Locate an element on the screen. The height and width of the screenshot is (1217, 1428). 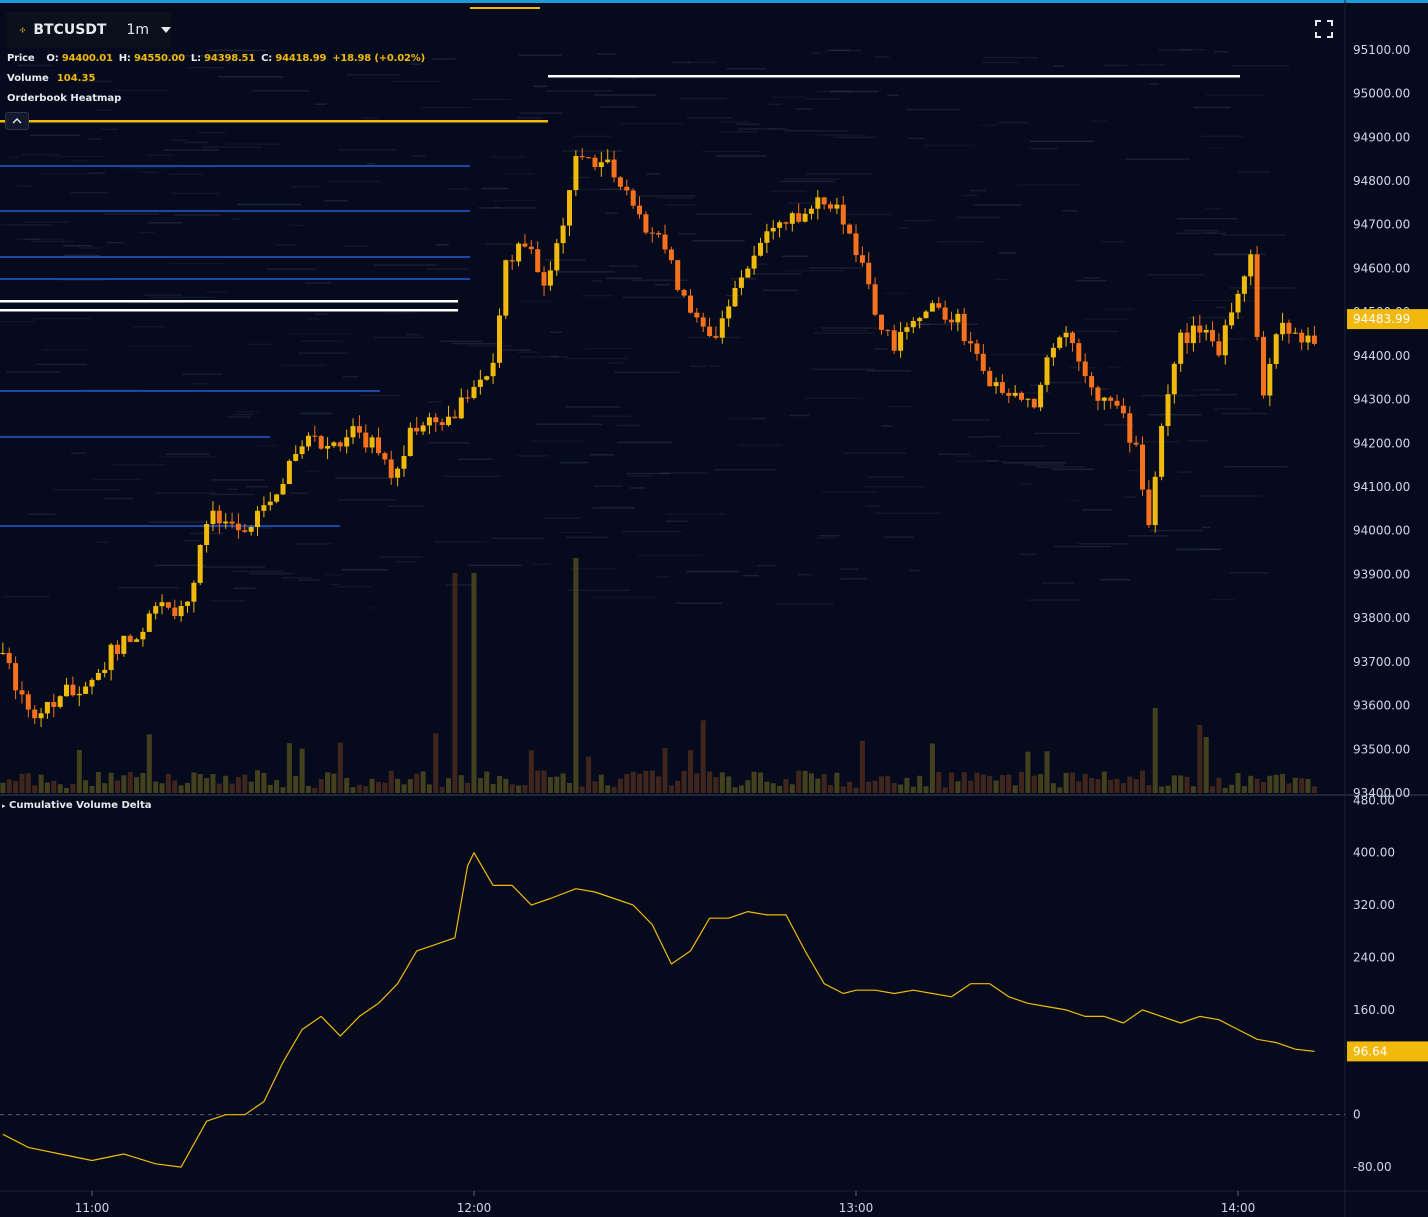
price-tick-label: 95000.00 is located at coordinates (1381, 94).